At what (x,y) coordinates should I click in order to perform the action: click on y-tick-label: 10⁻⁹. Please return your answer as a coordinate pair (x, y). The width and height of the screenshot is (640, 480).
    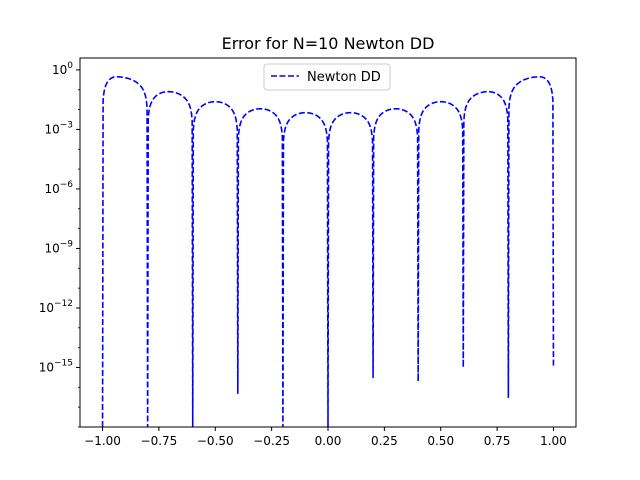
    Looking at the image, I should click on (58, 247).